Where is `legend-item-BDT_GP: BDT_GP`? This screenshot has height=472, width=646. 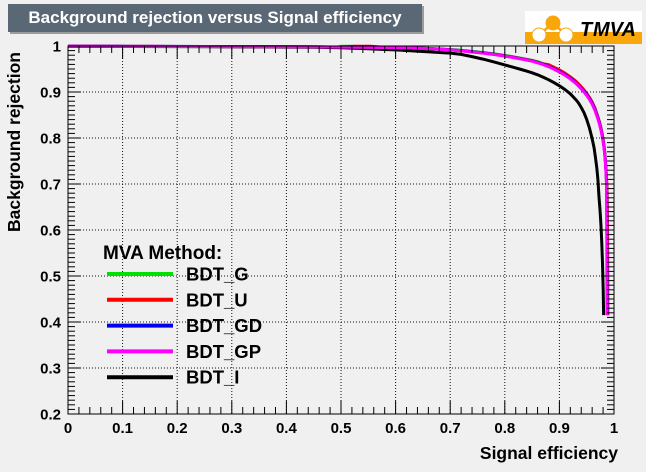
legend-item-BDT_GP: BDT_GP is located at coordinates (184, 351).